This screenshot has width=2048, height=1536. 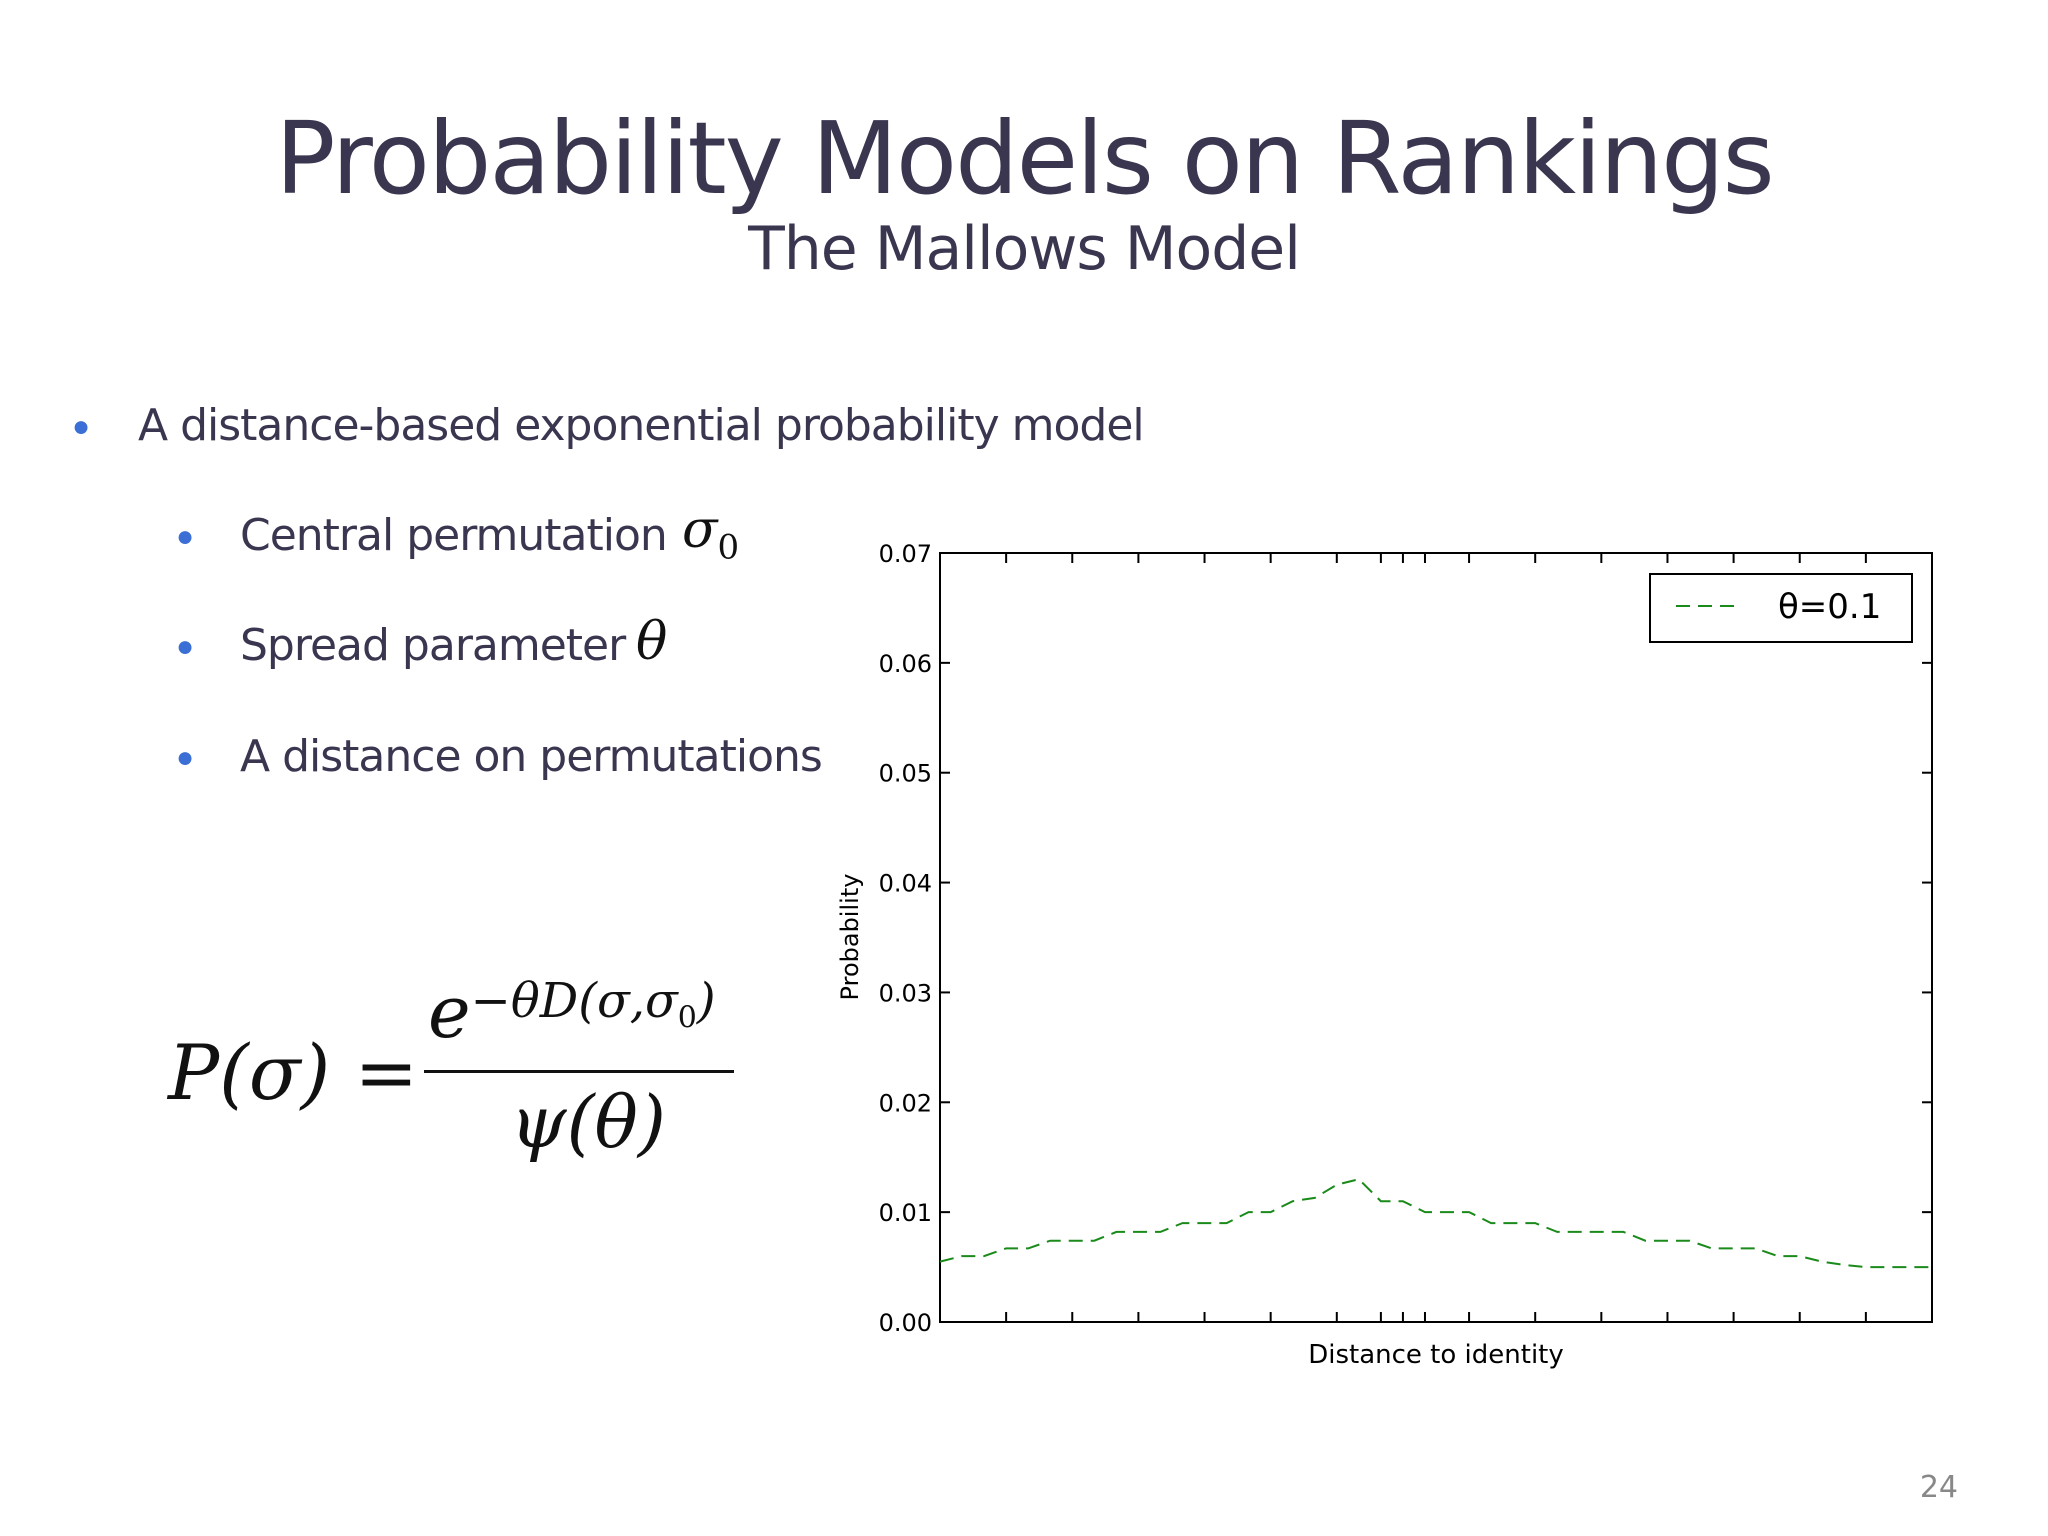 What do you see at coordinates (652, 642) in the screenshot?
I see `theta-symbol: θ` at bounding box center [652, 642].